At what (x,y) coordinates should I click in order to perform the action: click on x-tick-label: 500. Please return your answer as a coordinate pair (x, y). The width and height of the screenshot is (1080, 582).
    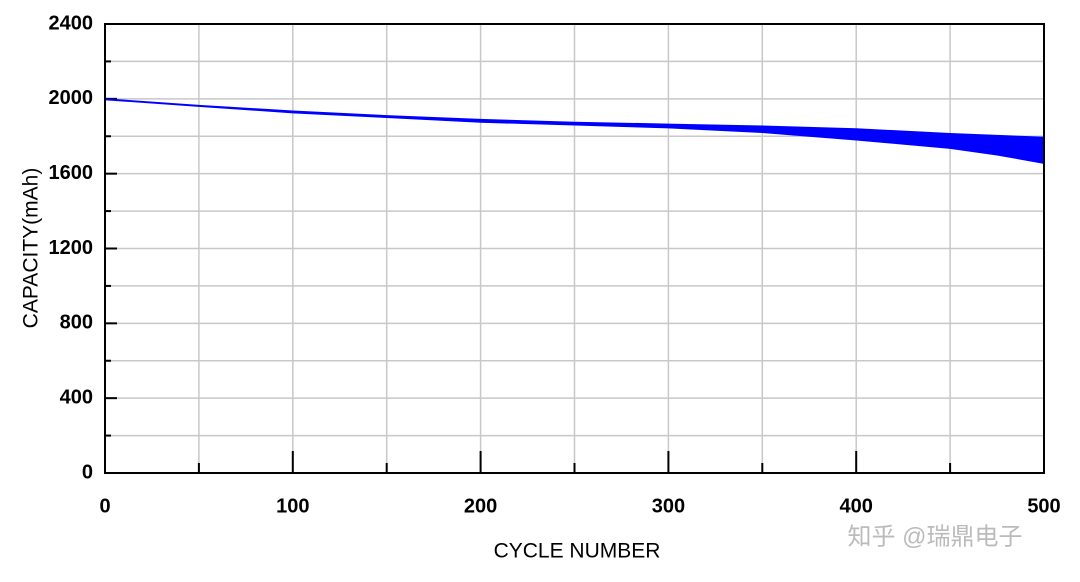
    Looking at the image, I should click on (1043, 506).